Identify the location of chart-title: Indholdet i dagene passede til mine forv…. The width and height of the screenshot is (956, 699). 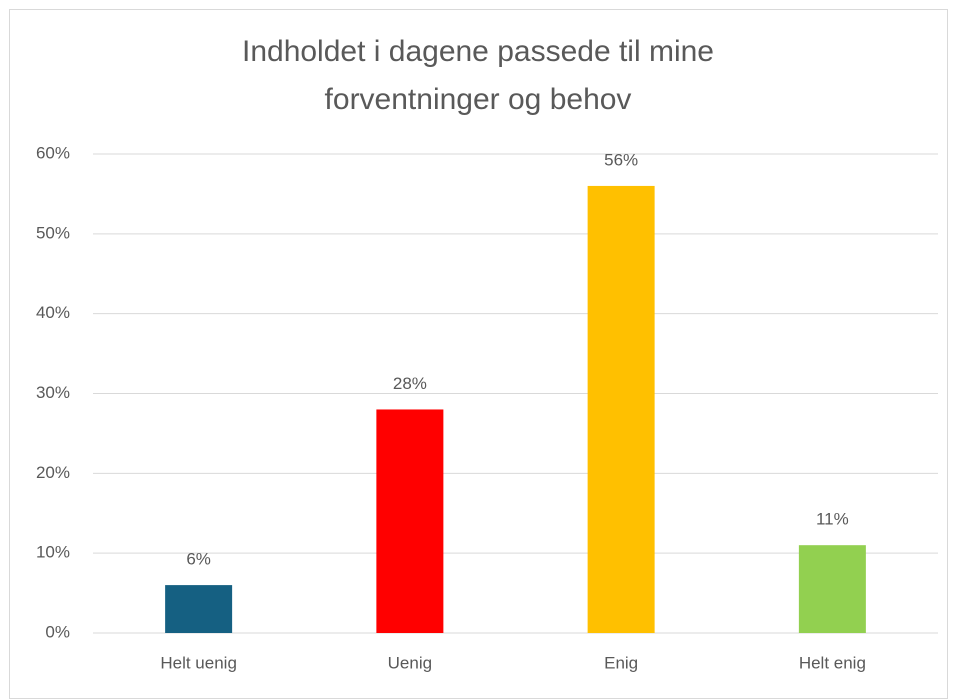
(477, 75).